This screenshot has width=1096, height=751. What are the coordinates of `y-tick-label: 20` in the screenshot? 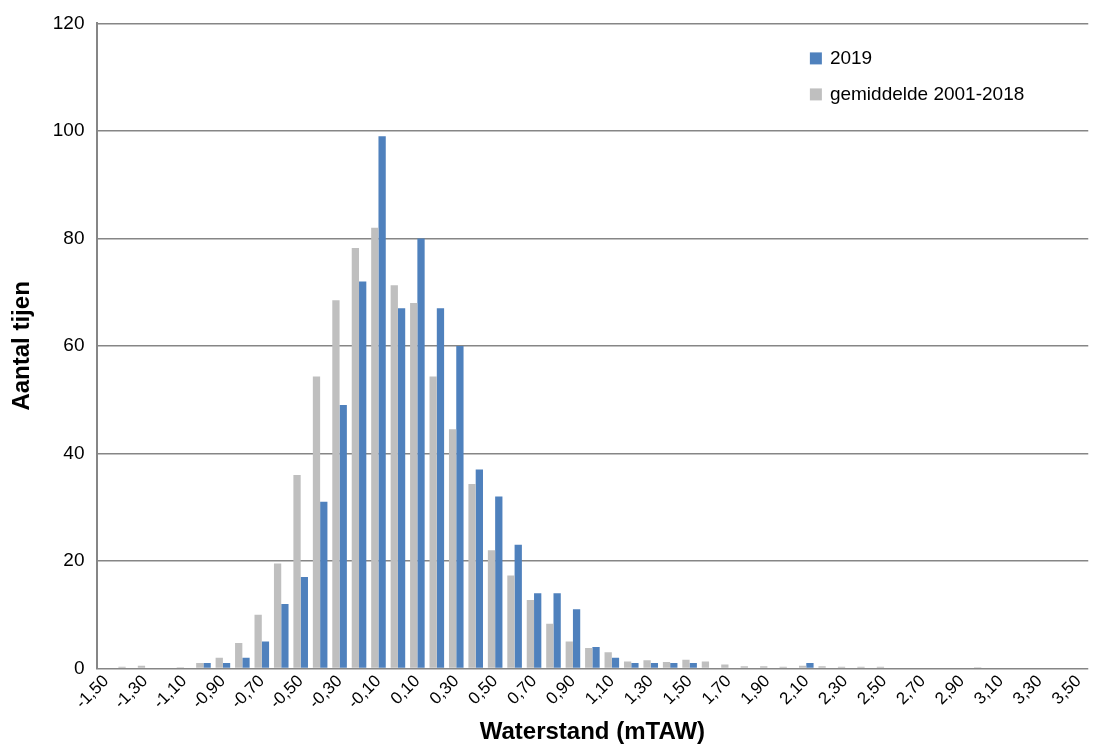 It's located at (74, 560).